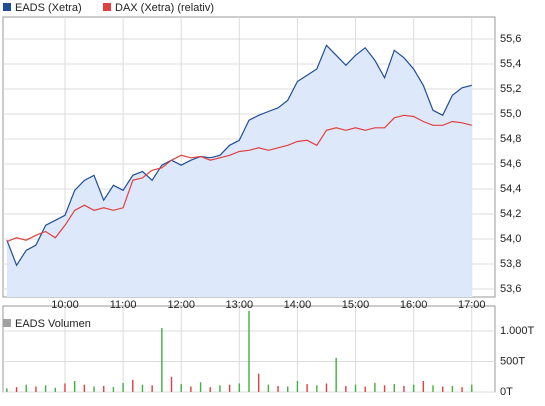 This screenshot has height=406, width=545. What do you see at coordinates (510, 289) in the screenshot?
I see `y-tick-label: 53,6` at bounding box center [510, 289].